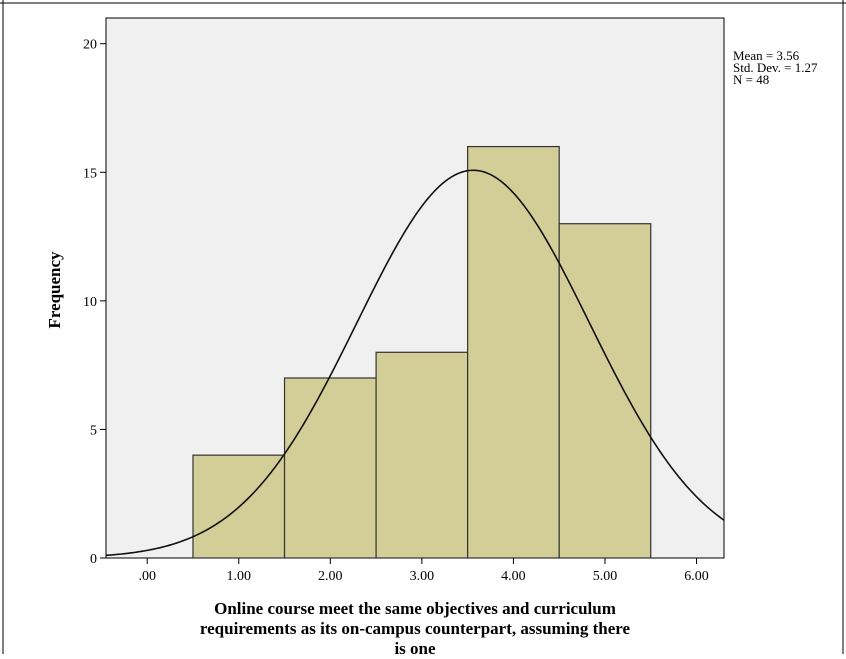  What do you see at coordinates (775, 67) in the screenshot?
I see `stats-line-2: Std. Dev. = 1.27` at bounding box center [775, 67].